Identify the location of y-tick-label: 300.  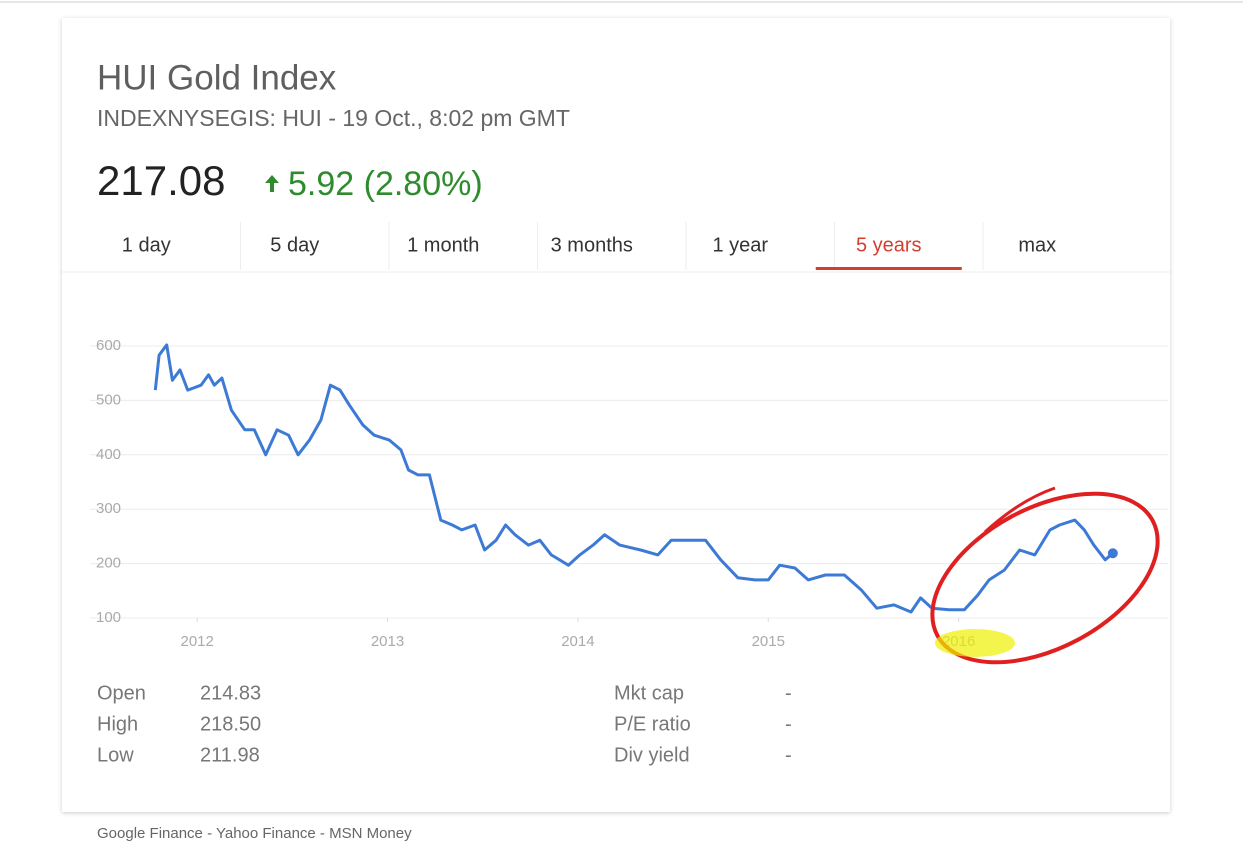
(108, 508).